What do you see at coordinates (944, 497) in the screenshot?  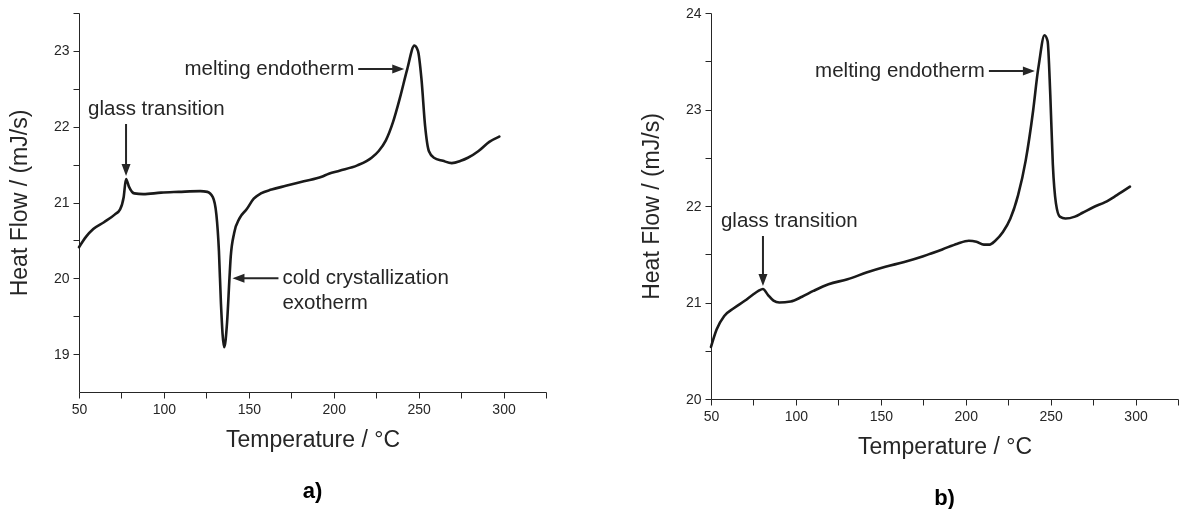 I see `text: b)` at bounding box center [944, 497].